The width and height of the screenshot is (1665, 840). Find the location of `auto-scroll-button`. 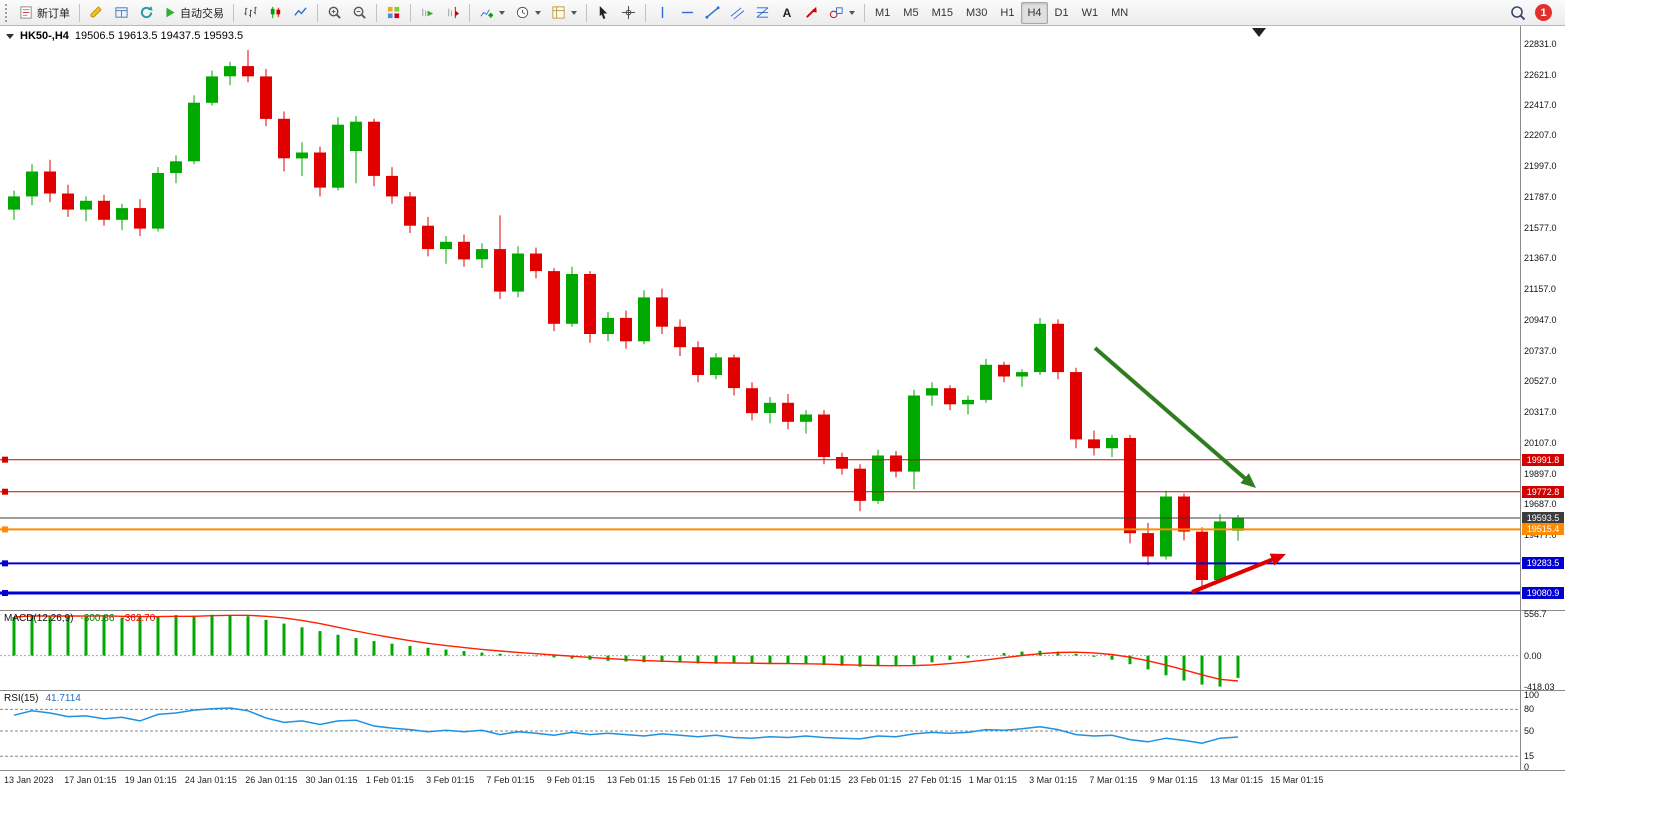

auto-scroll-button is located at coordinates (427, 13).